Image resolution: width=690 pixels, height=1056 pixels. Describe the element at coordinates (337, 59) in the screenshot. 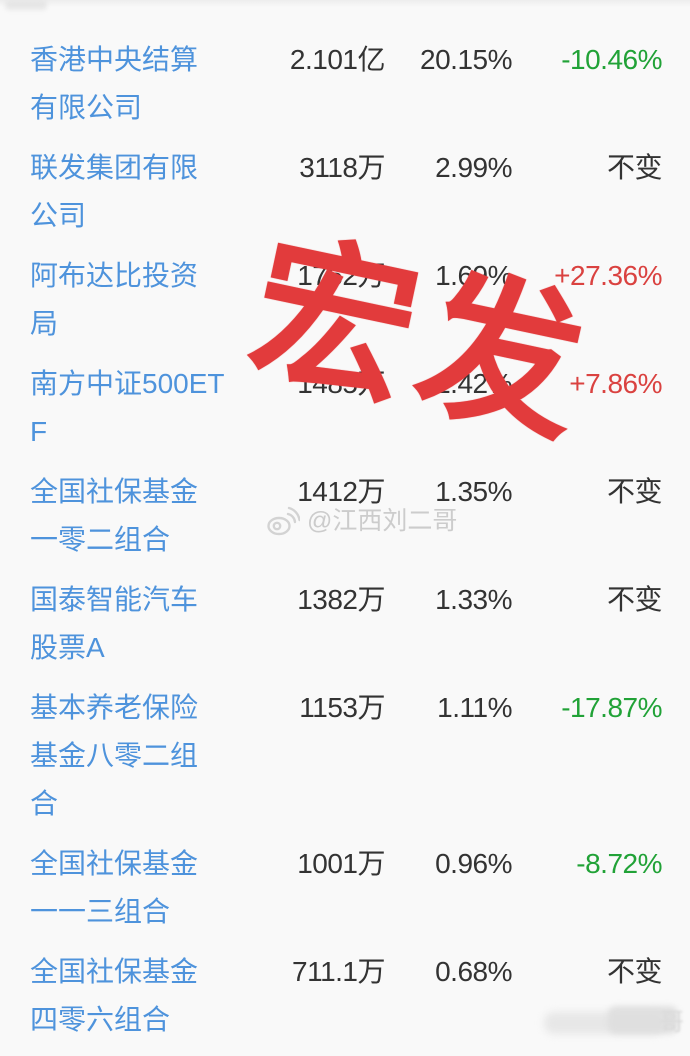

I see `shares-held: 2.101亿` at that location.